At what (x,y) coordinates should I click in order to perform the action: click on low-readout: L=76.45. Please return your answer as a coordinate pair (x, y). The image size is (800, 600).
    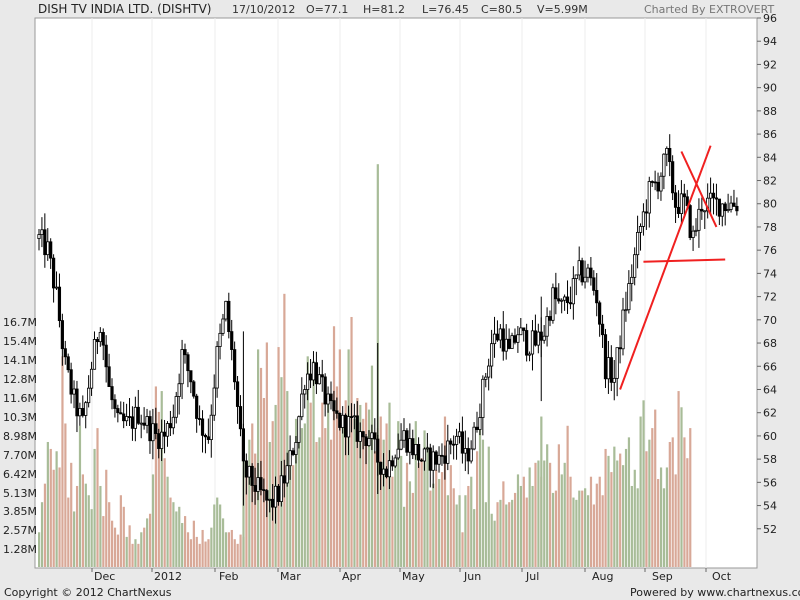
    Looking at the image, I should click on (445, 9).